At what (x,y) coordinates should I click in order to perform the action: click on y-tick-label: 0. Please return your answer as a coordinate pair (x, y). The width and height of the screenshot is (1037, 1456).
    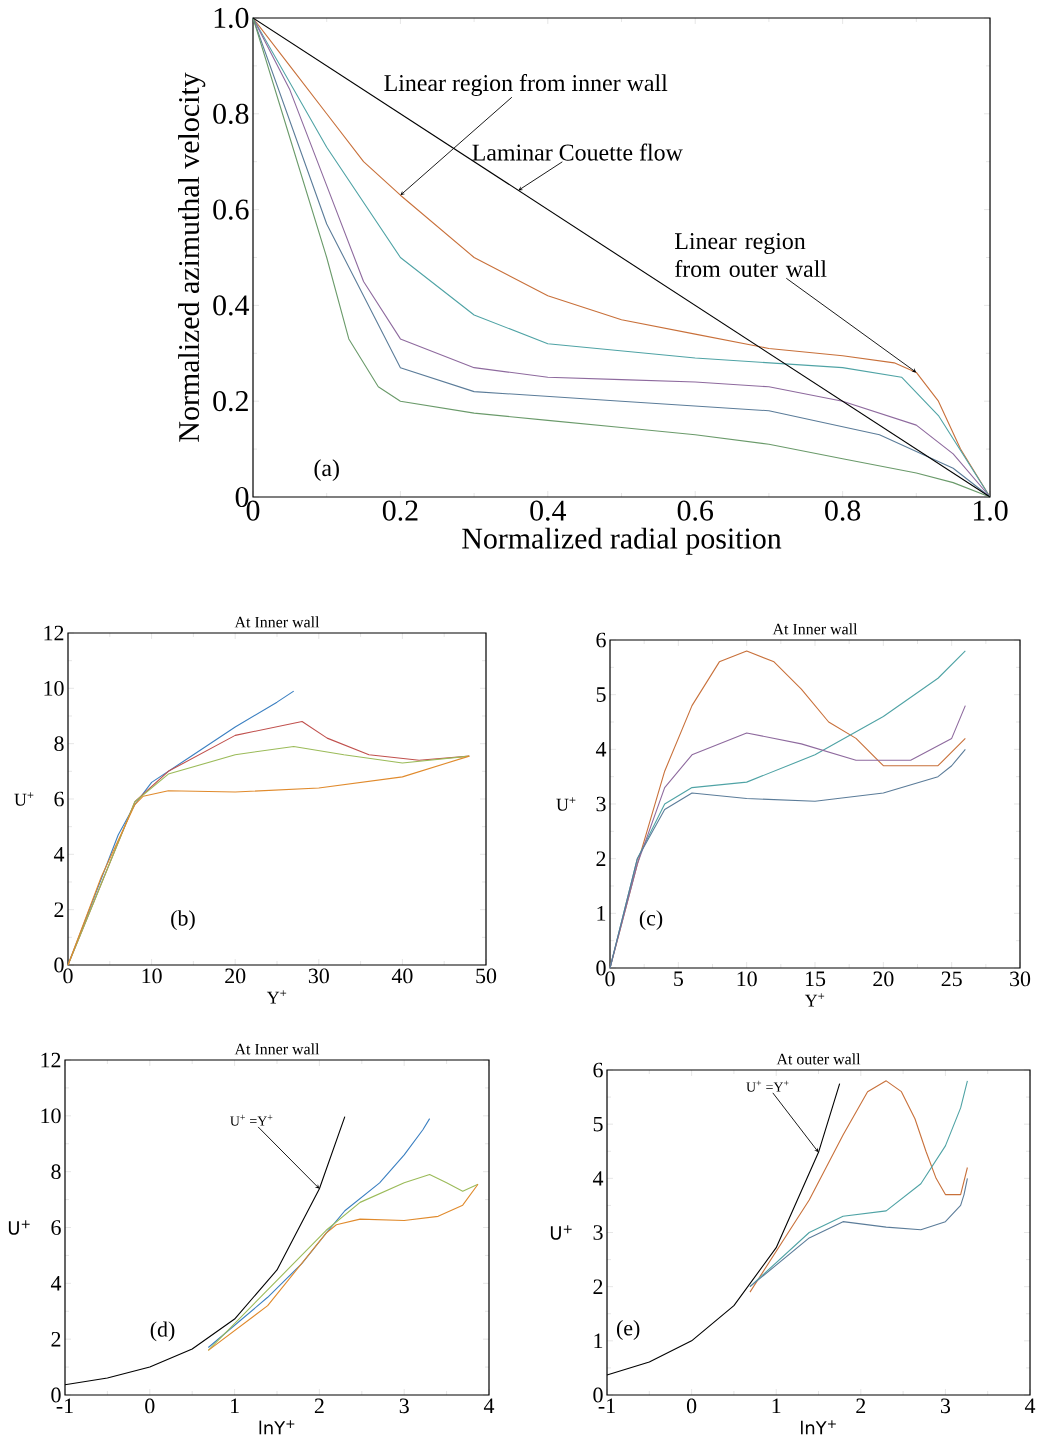
    Looking at the image, I should click on (59, 965).